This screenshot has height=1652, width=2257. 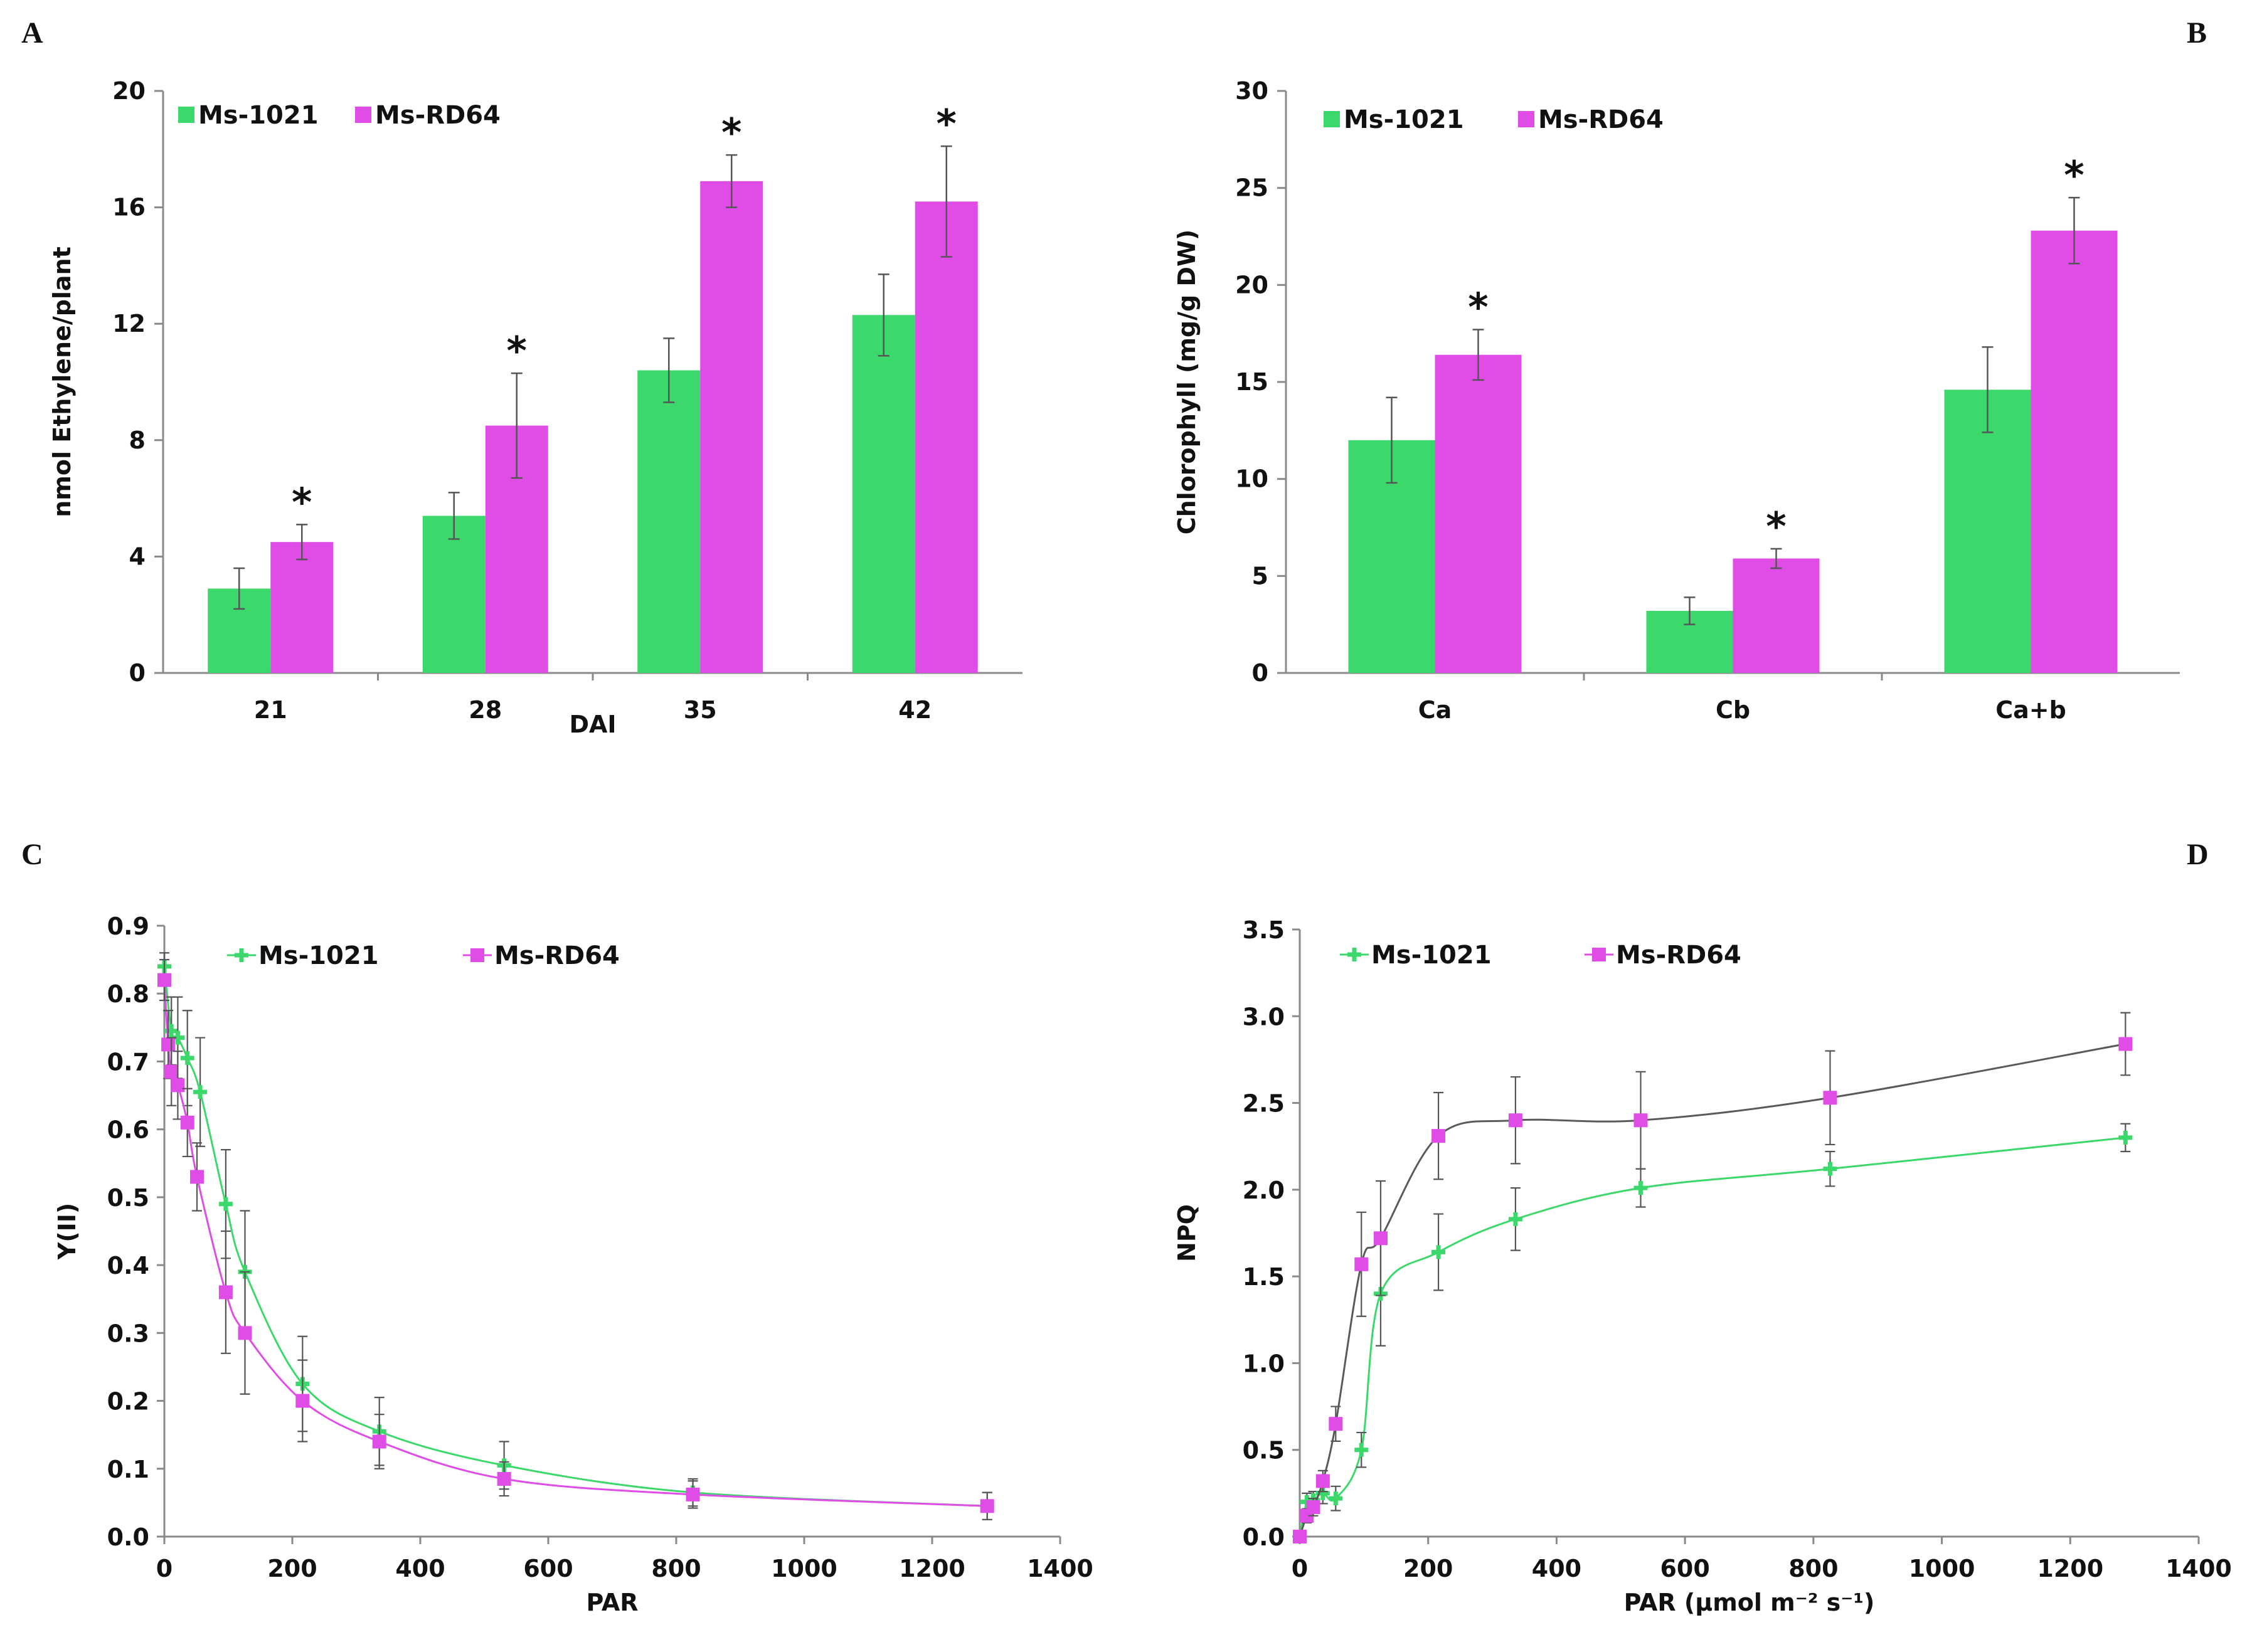 I want to click on x-tick-label-1400: 1400, so click(x=2198, y=1568).